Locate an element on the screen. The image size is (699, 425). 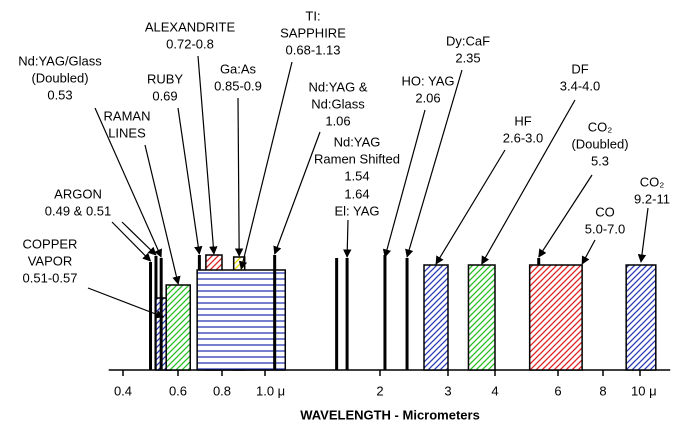
laser-value: 0.68-1.13 is located at coordinates (313, 49).